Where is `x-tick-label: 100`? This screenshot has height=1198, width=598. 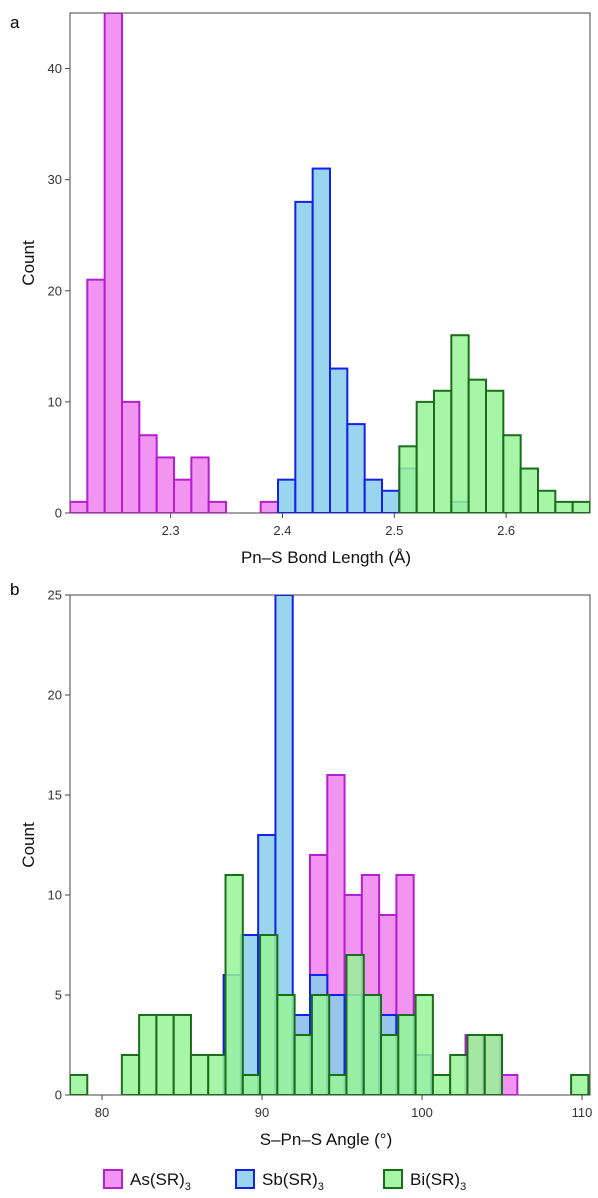 x-tick-label: 100 is located at coordinates (422, 1112).